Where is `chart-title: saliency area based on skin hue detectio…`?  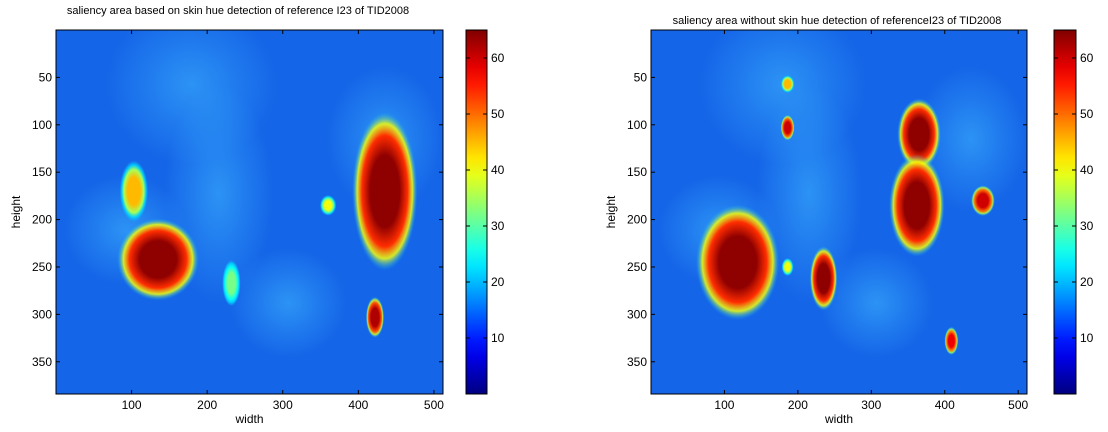 chart-title: saliency area based on skin hue detectio… is located at coordinates (238, 11).